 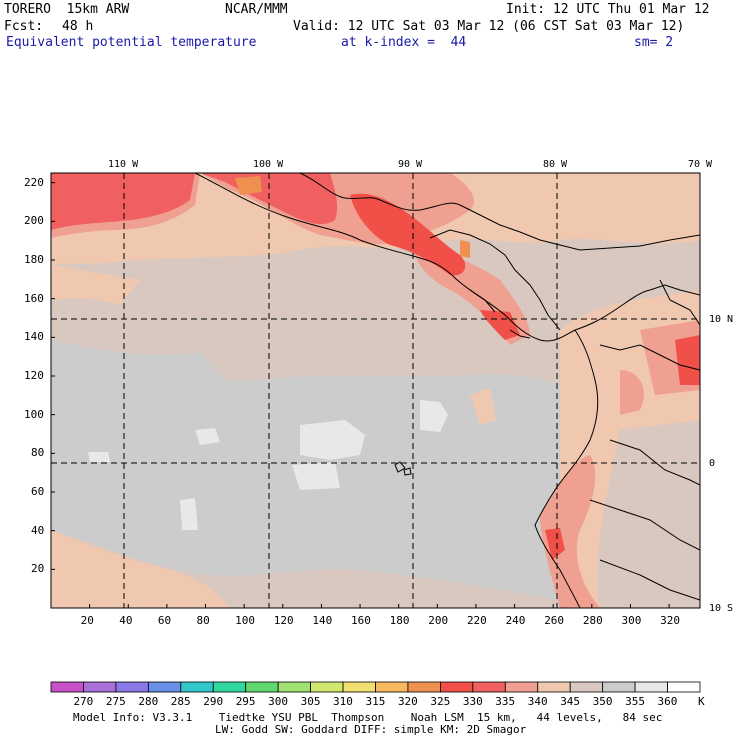 I want to click on y-tick-label: 180, so click(x=34, y=259).